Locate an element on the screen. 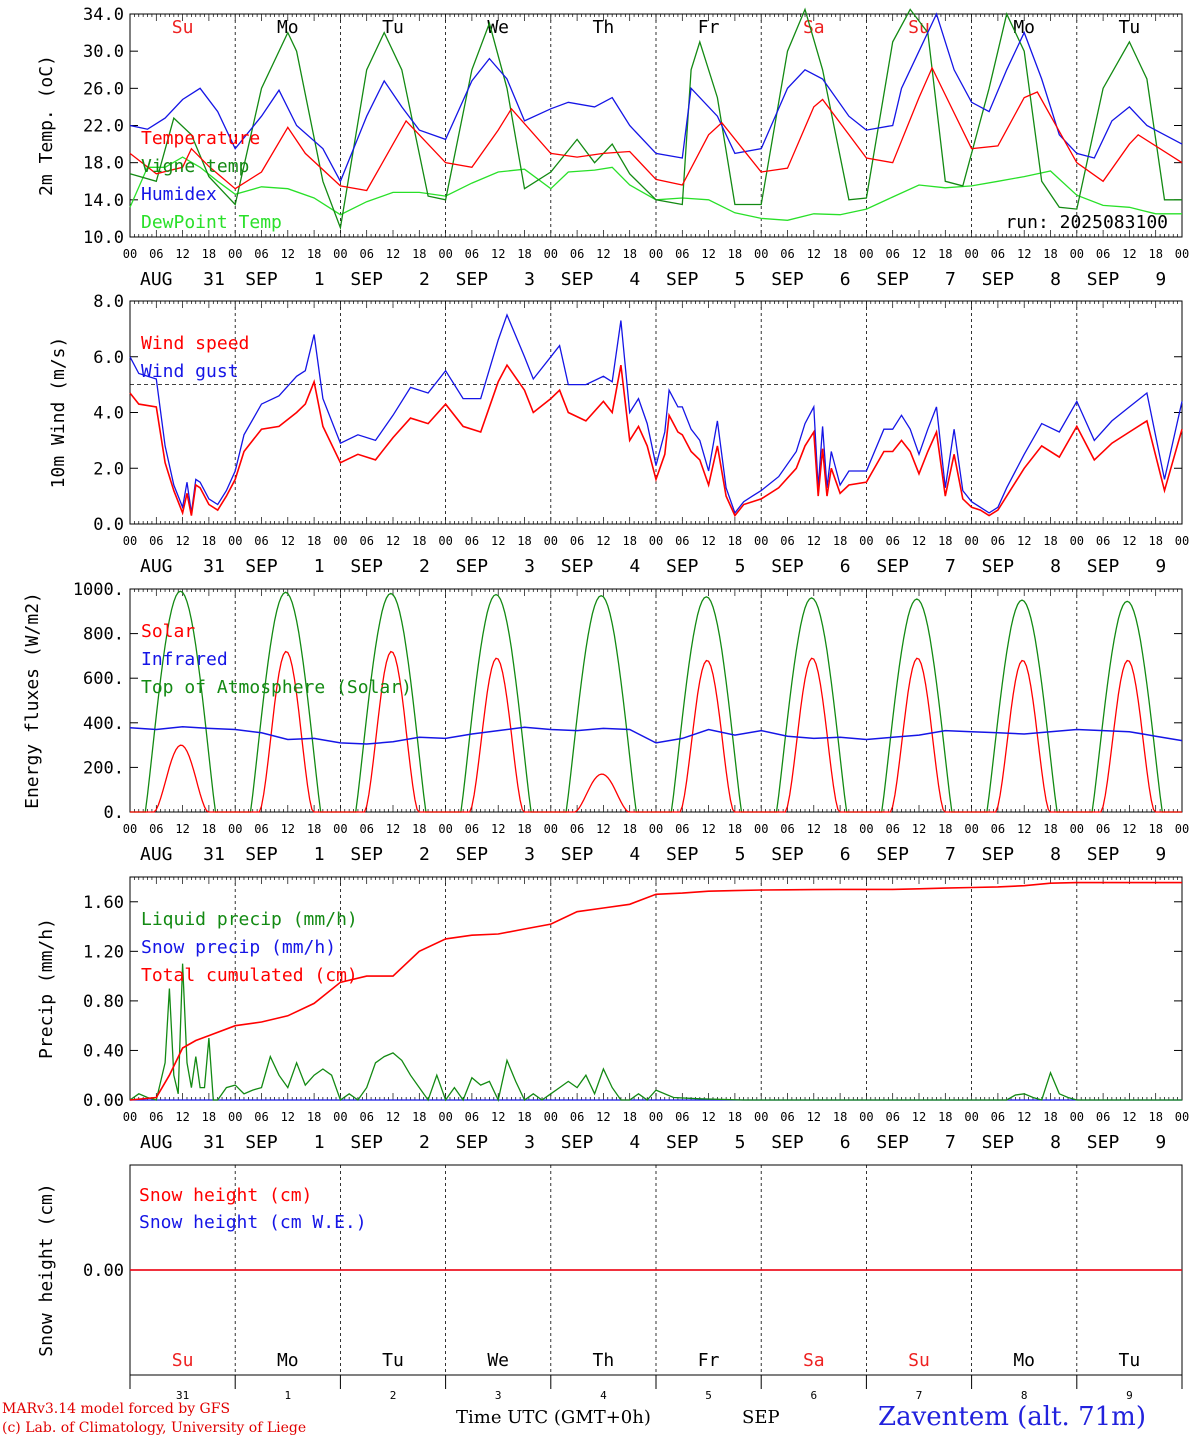 Image resolution: width=1194 pixels, height=1440 pixels. day-number-label: 7 is located at coordinates (919, 1395).